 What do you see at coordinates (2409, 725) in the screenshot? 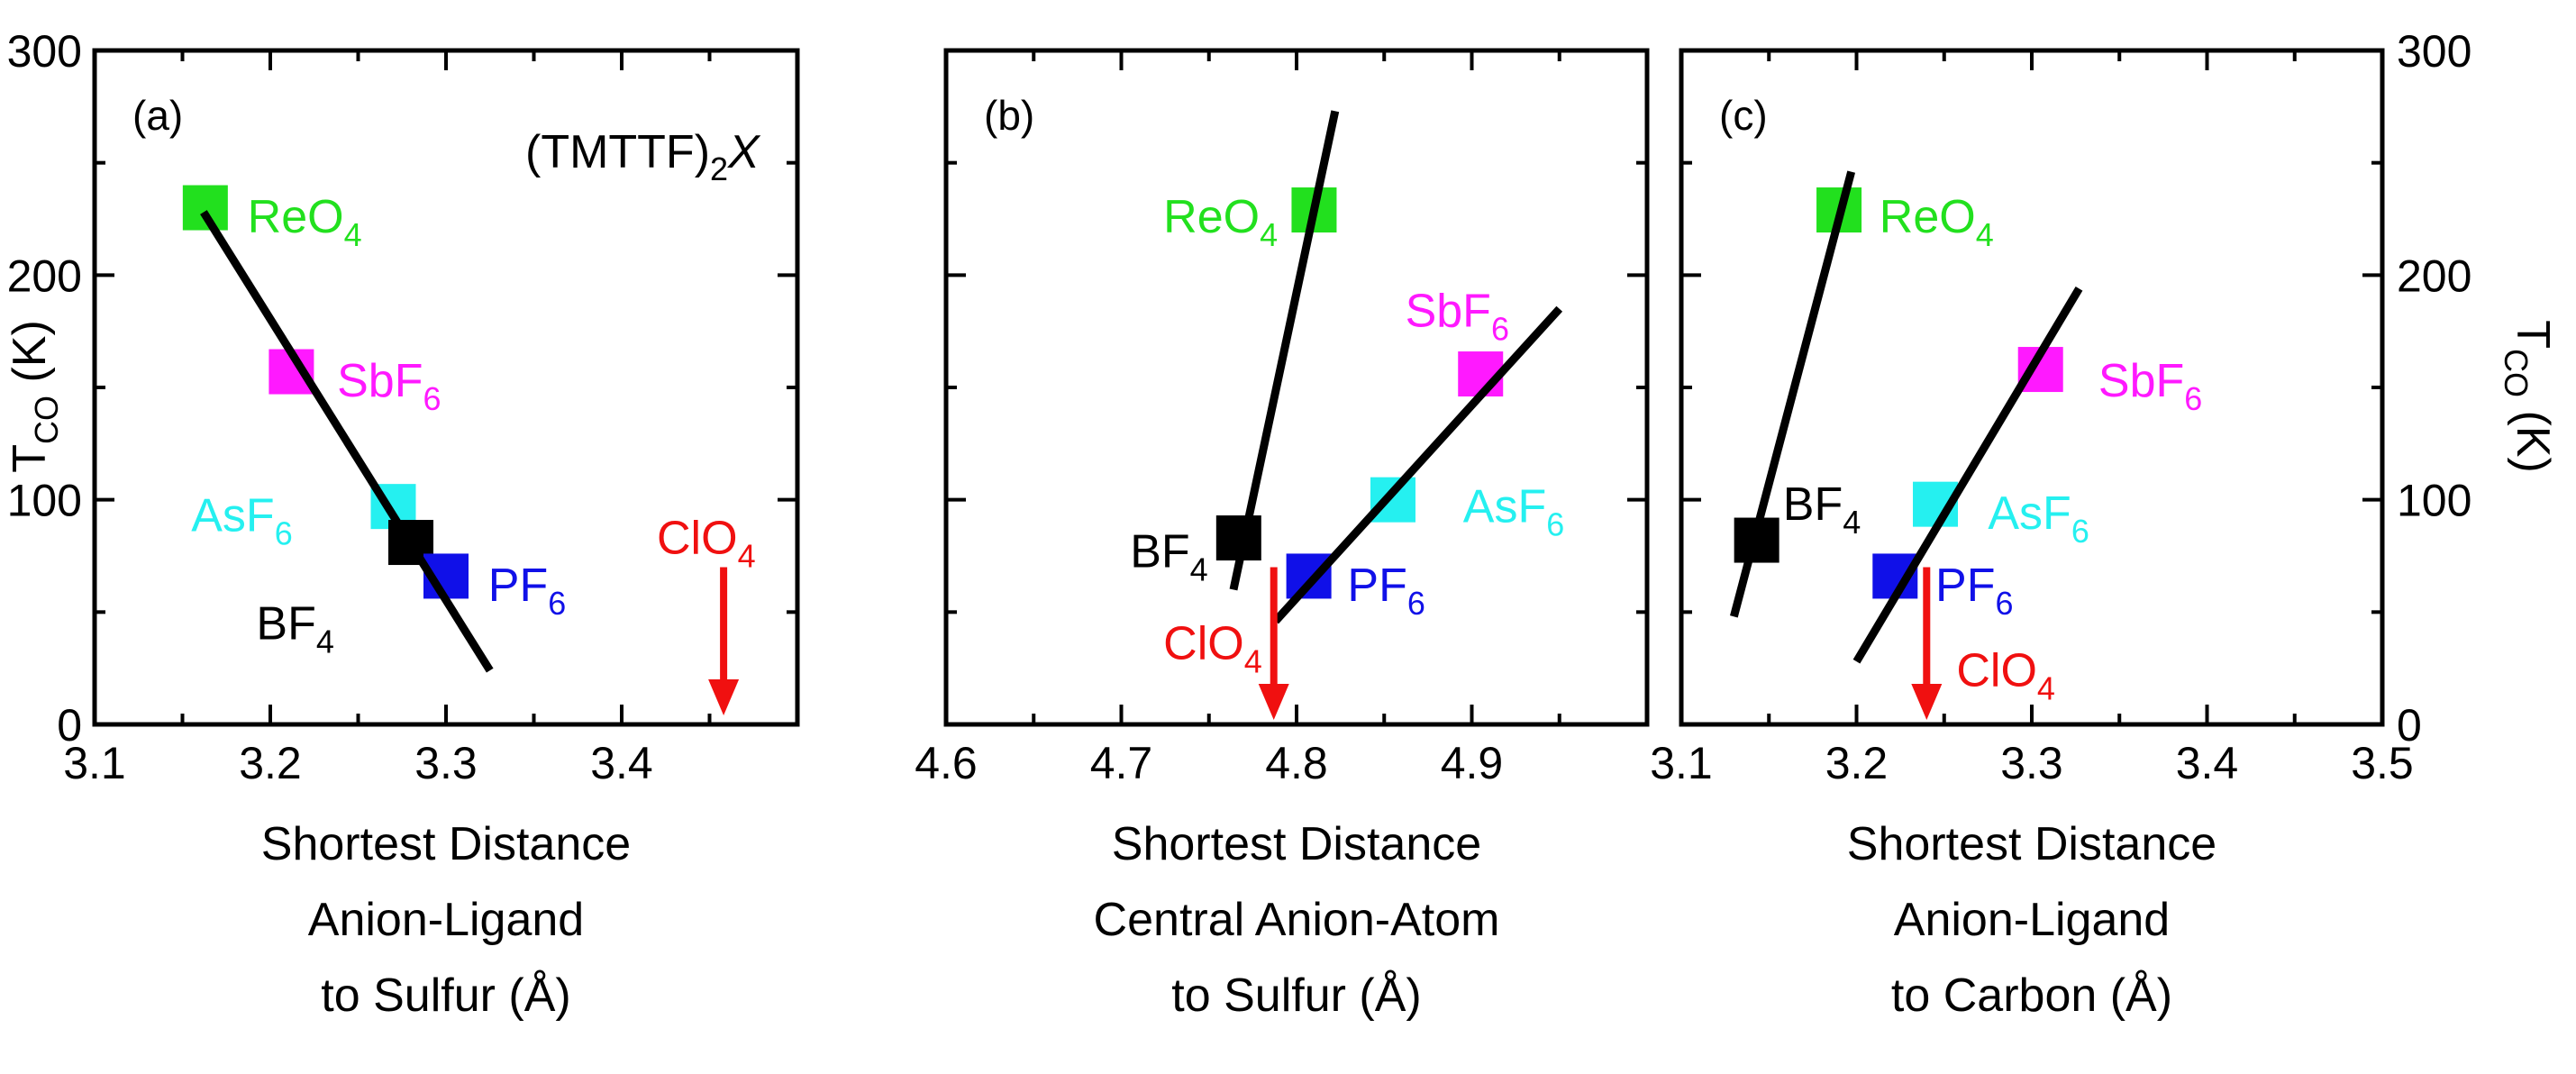
I see `y-tick-label-right: 0` at bounding box center [2409, 725].